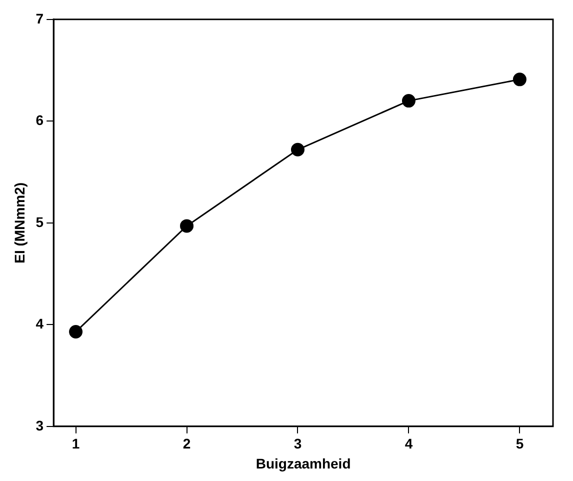 This screenshot has height=481, width=573. Describe the element at coordinates (303, 463) in the screenshot. I see `x-axis-title: Buigzaamheid` at that location.